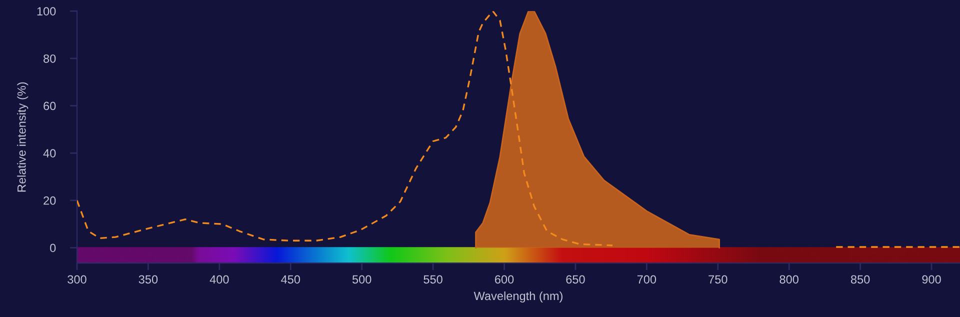  Describe the element at coordinates (46, 11) in the screenshot. I see `y-tick-label: 100` at that location.